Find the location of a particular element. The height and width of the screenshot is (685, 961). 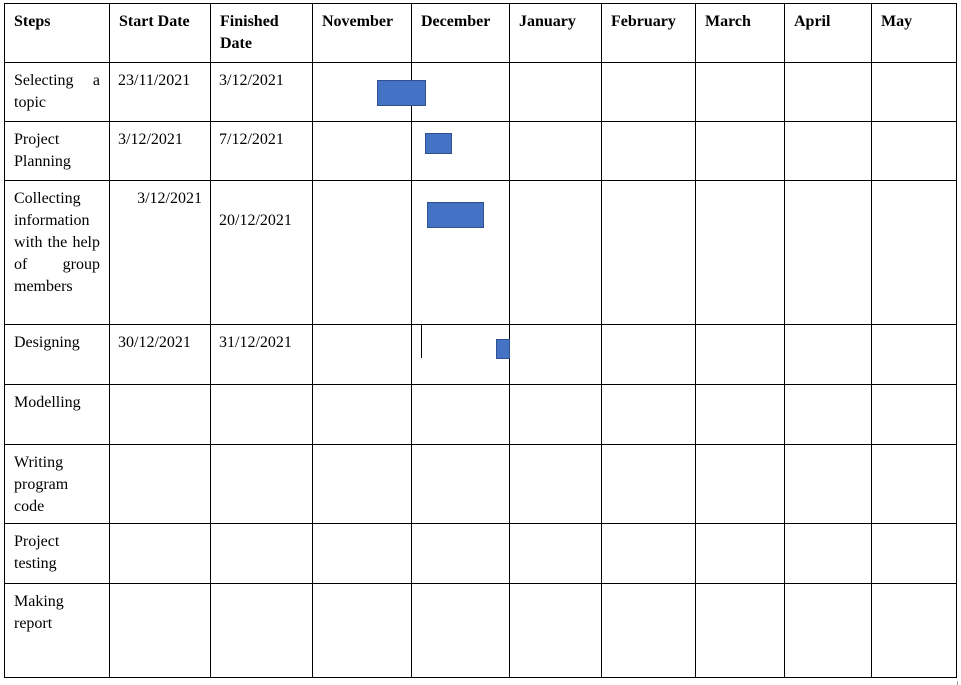

table-row: Project Planning 3/12/2021 7/12/2021 is located at coordinates (480, 151).